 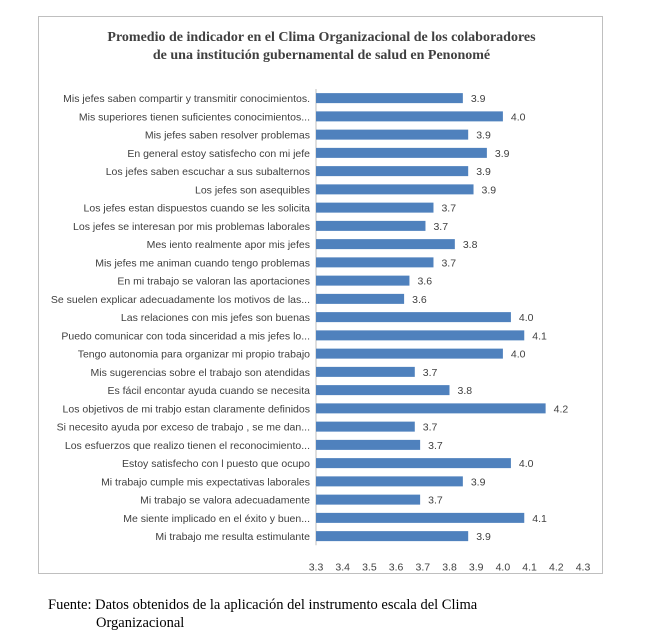 What do you see at coordinates (225, 501) in the screenshot?
I see `category-label: Mi trabajo se valora adecuadamente` at bounding box center [225, 501].